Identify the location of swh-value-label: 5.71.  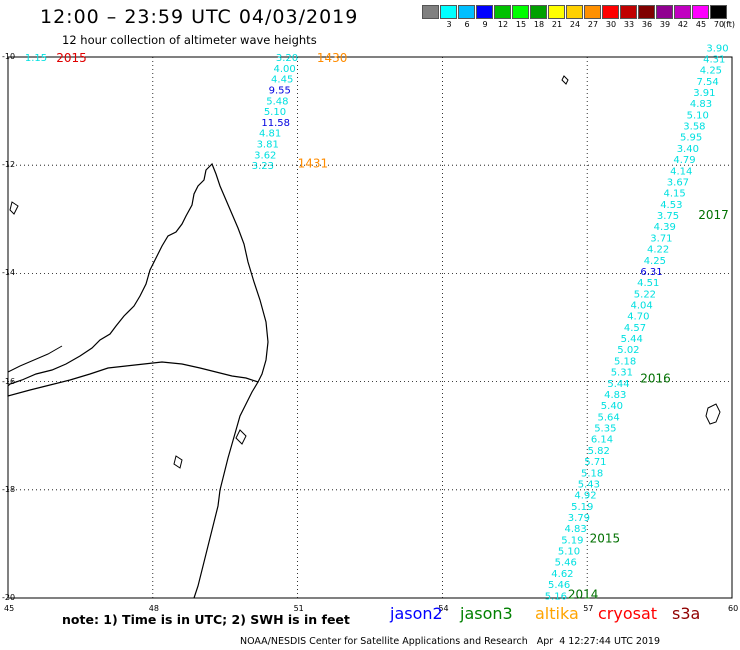
(595, 462).